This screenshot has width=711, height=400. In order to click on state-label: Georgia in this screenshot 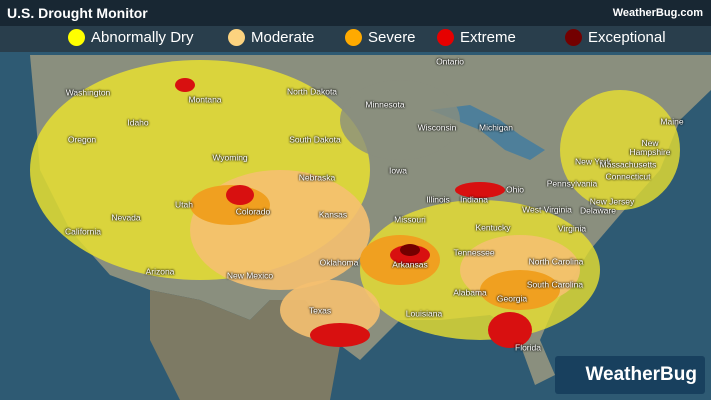, I will do `click(512, 298)`.